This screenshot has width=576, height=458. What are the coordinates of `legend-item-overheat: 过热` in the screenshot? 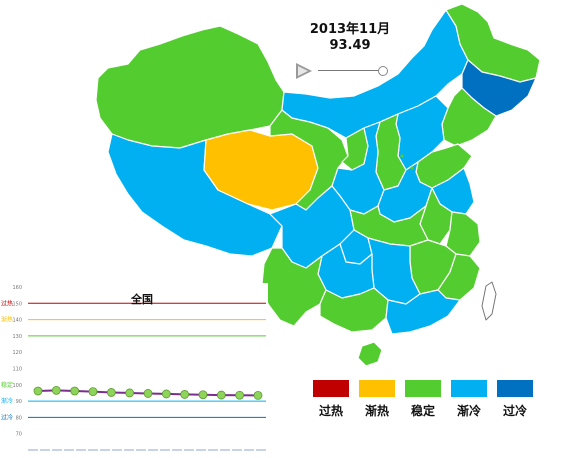 It's located at (331, 399).